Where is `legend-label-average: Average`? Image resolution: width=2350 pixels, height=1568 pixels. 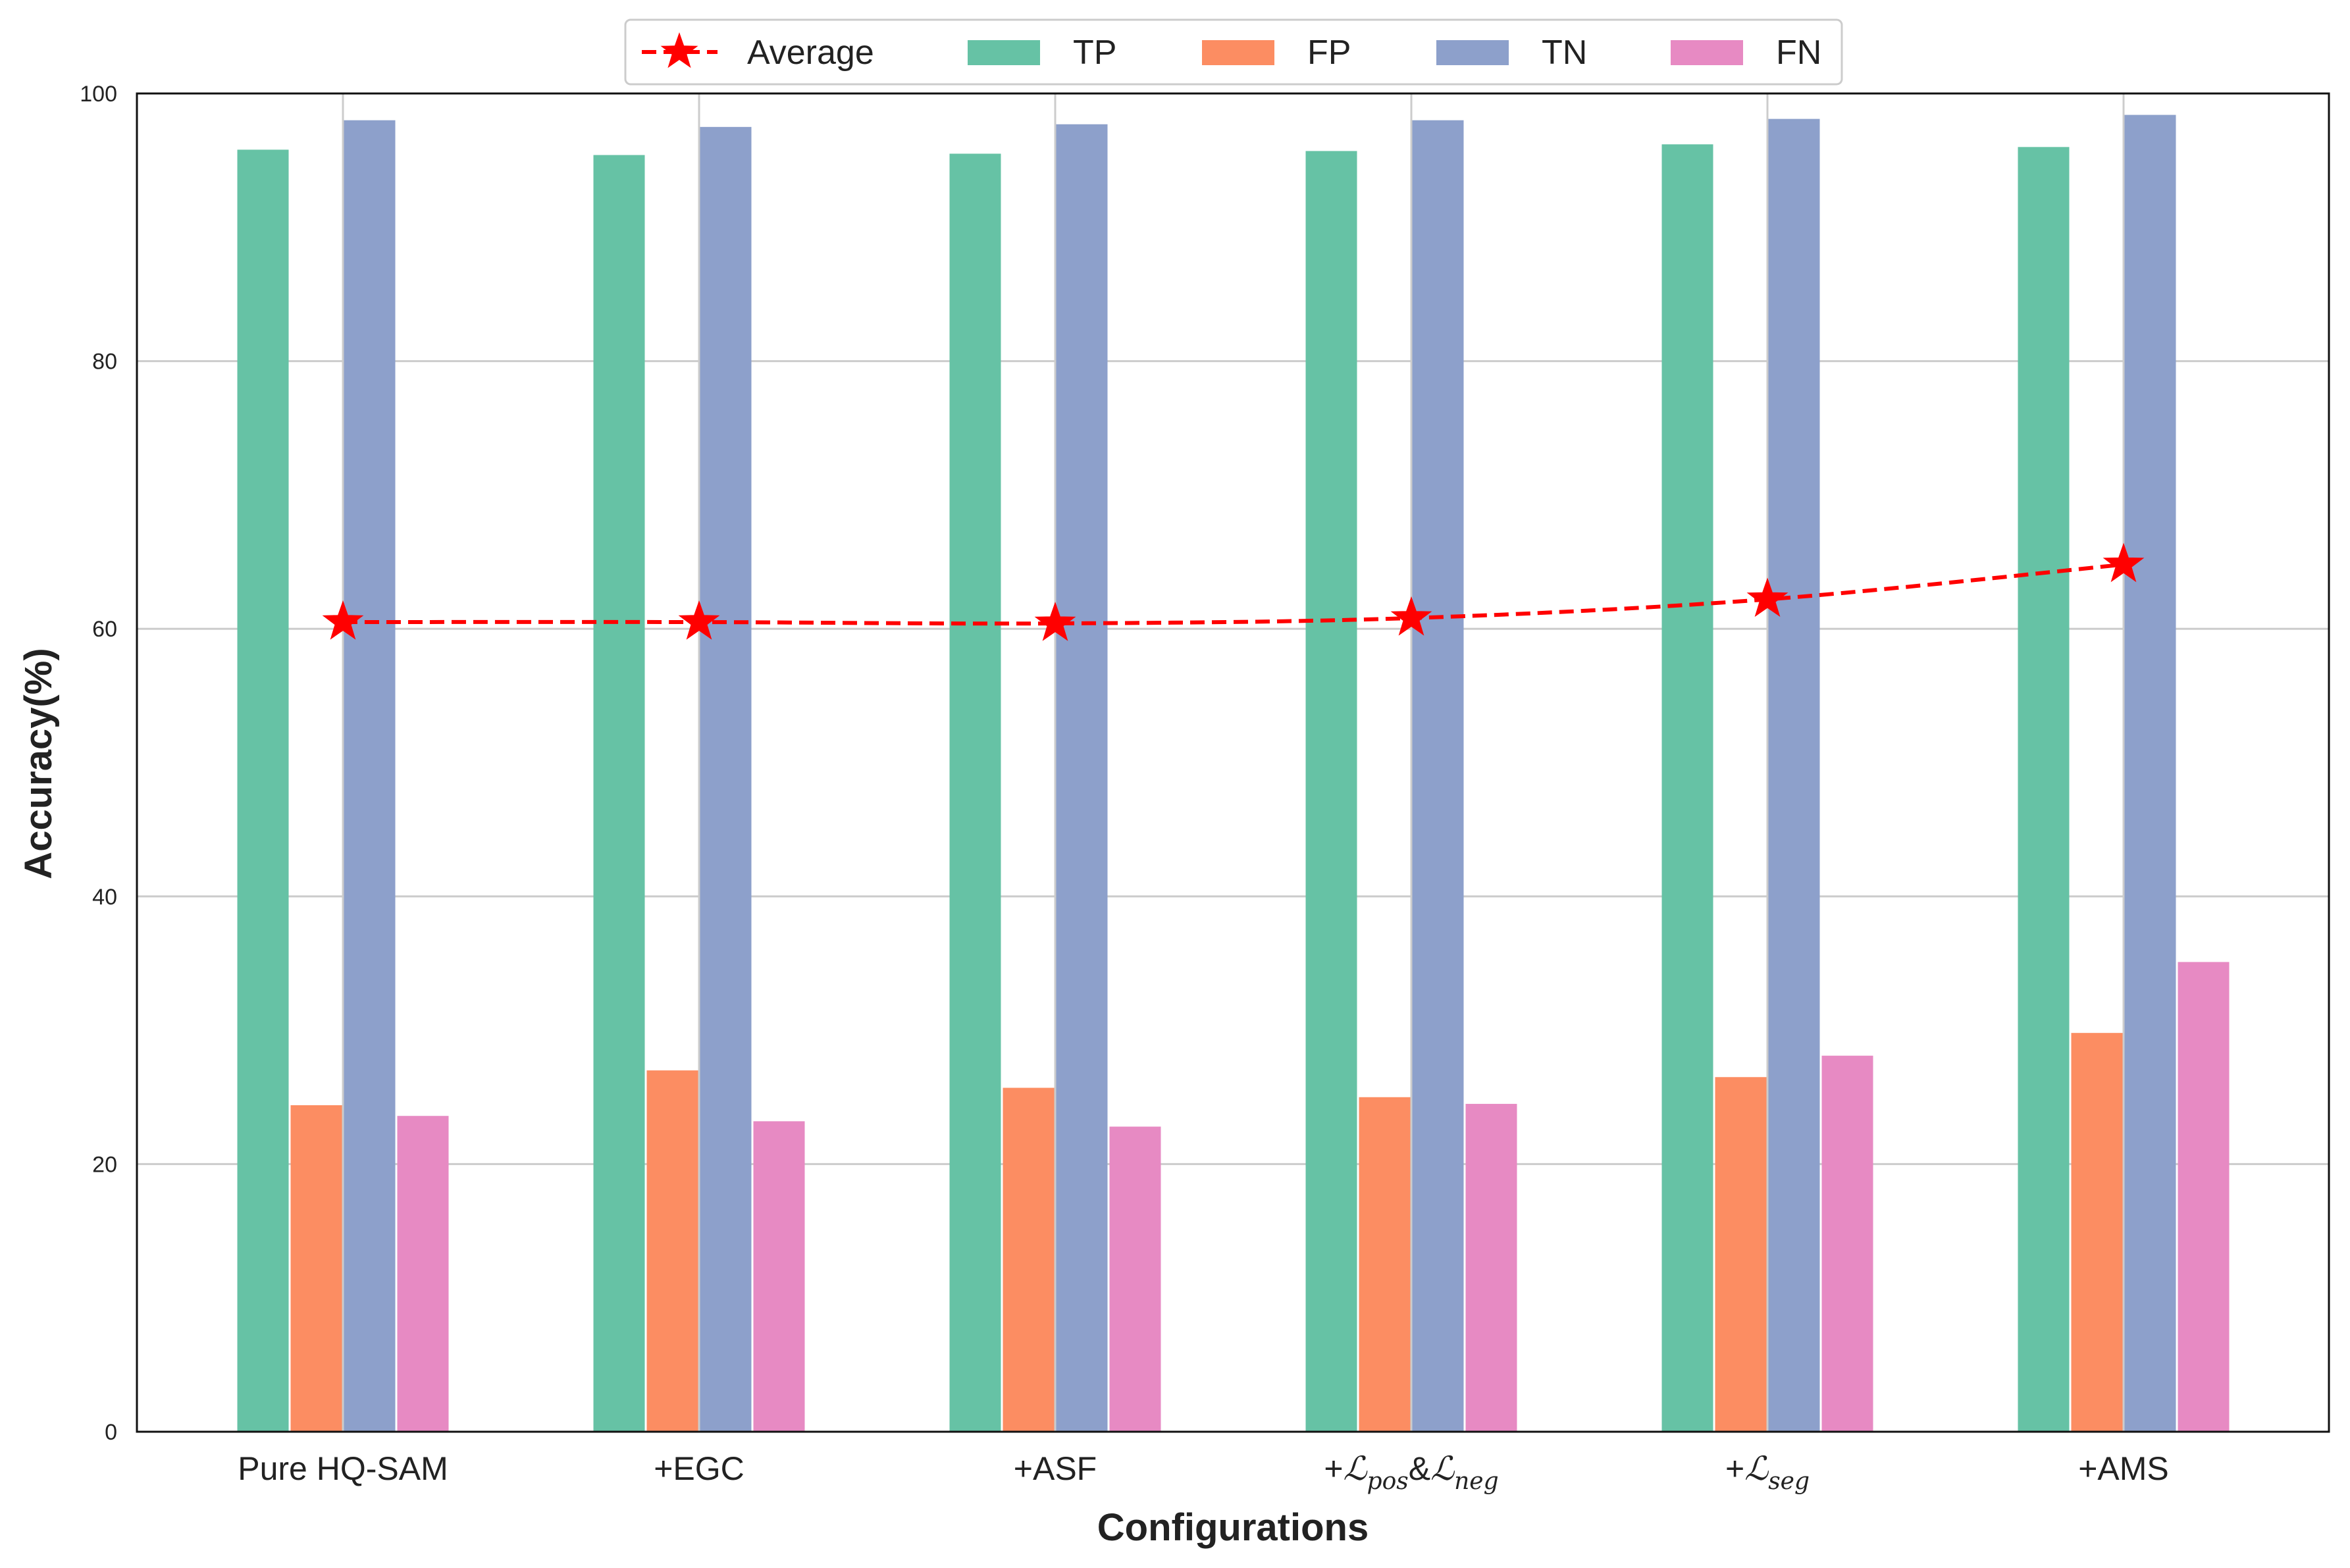 legend-label-average: Average is located at coordinates (810, 53).